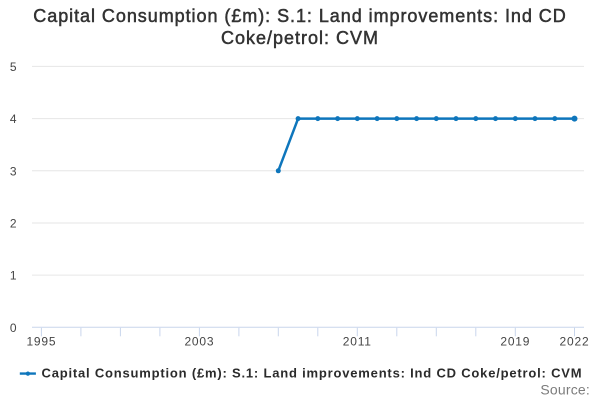  I want to click on svg-text: 0, so click(13, 328).